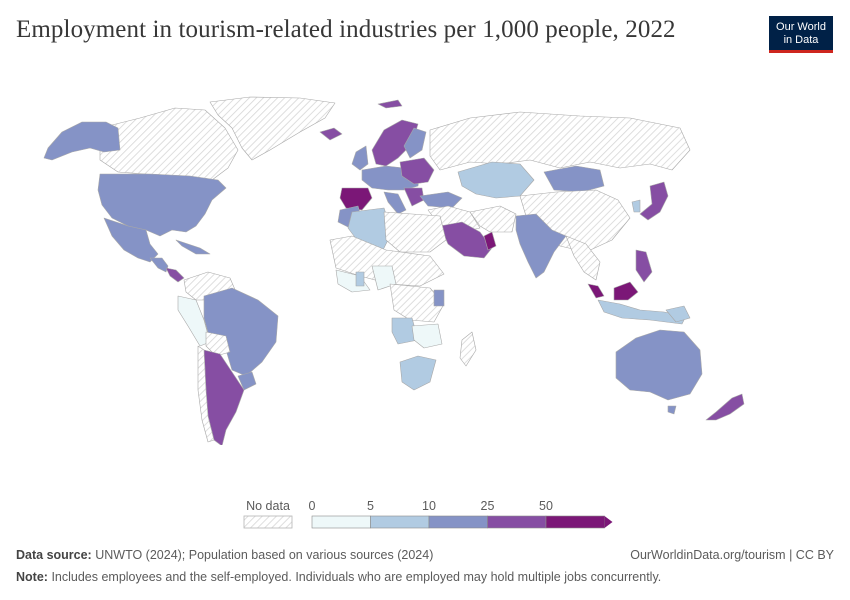  What do you see at coordinates (801, 40) in the screenshot?
I see `logo-line-2: in Data` at bounding box center [801, 40].